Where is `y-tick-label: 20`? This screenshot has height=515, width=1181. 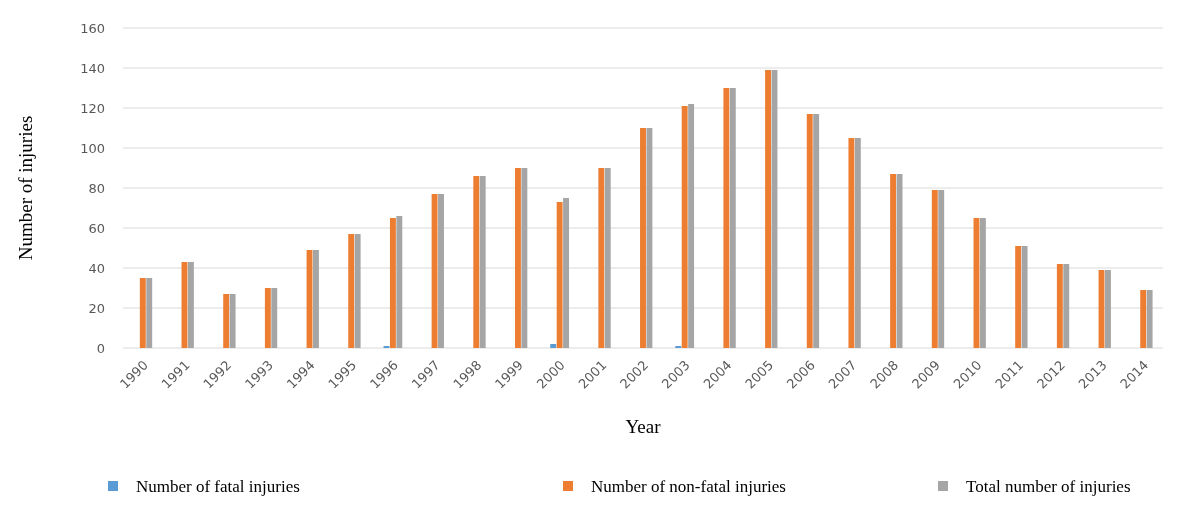
y-tick-label: 20 is located at coordinates (96, 308).